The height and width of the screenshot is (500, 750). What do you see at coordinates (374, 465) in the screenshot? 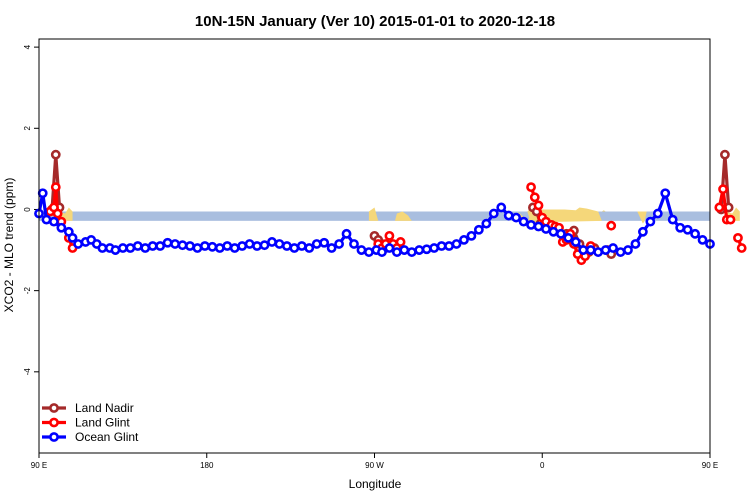
I see `x-tick-label-2: 90 W` at bounding box center [374, 465].